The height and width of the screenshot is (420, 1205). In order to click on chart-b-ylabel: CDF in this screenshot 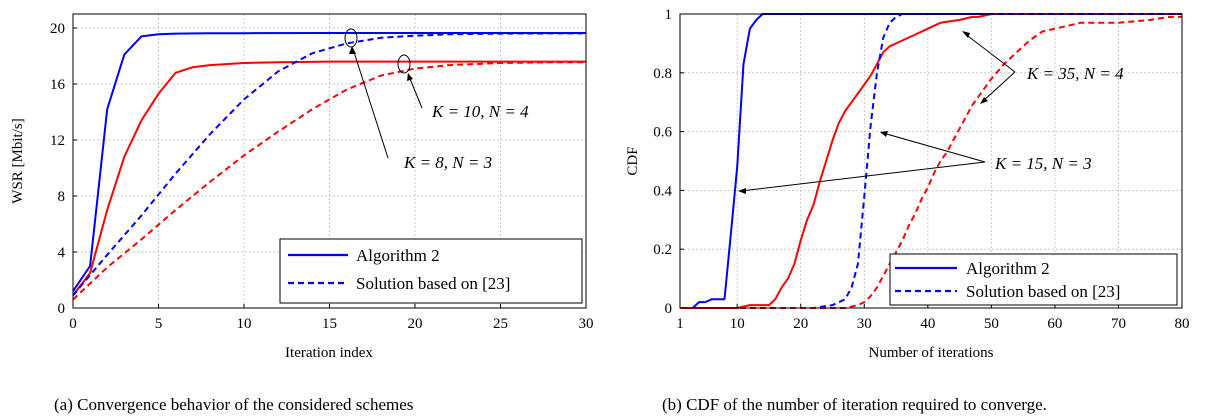, I will do `click(633, 160)`.